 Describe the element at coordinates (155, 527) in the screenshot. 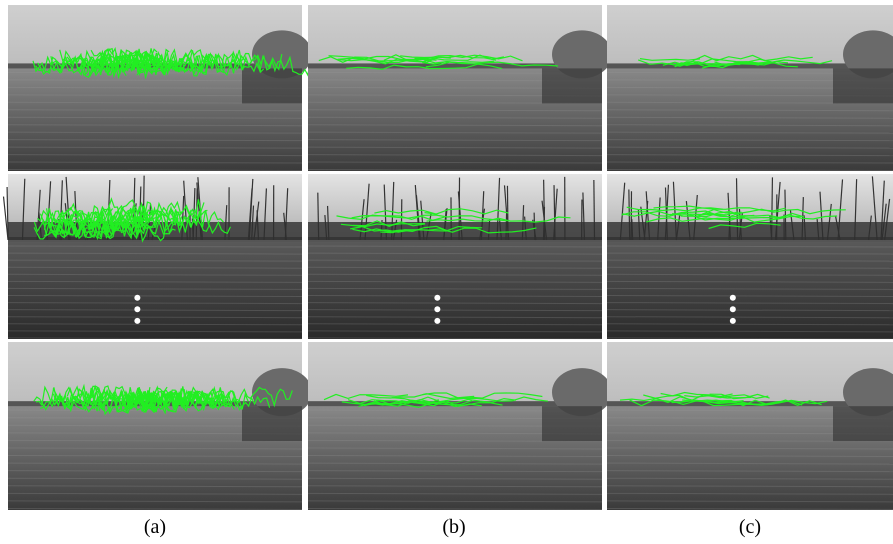

I see `caption: (a)` at that location.